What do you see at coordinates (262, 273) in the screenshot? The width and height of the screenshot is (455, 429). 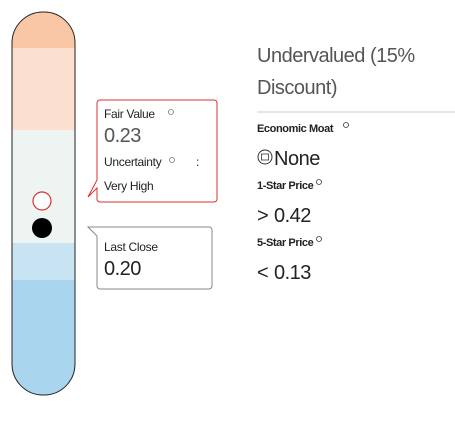 I see `five-star-symbol: <` at bounding box center [262, 273].